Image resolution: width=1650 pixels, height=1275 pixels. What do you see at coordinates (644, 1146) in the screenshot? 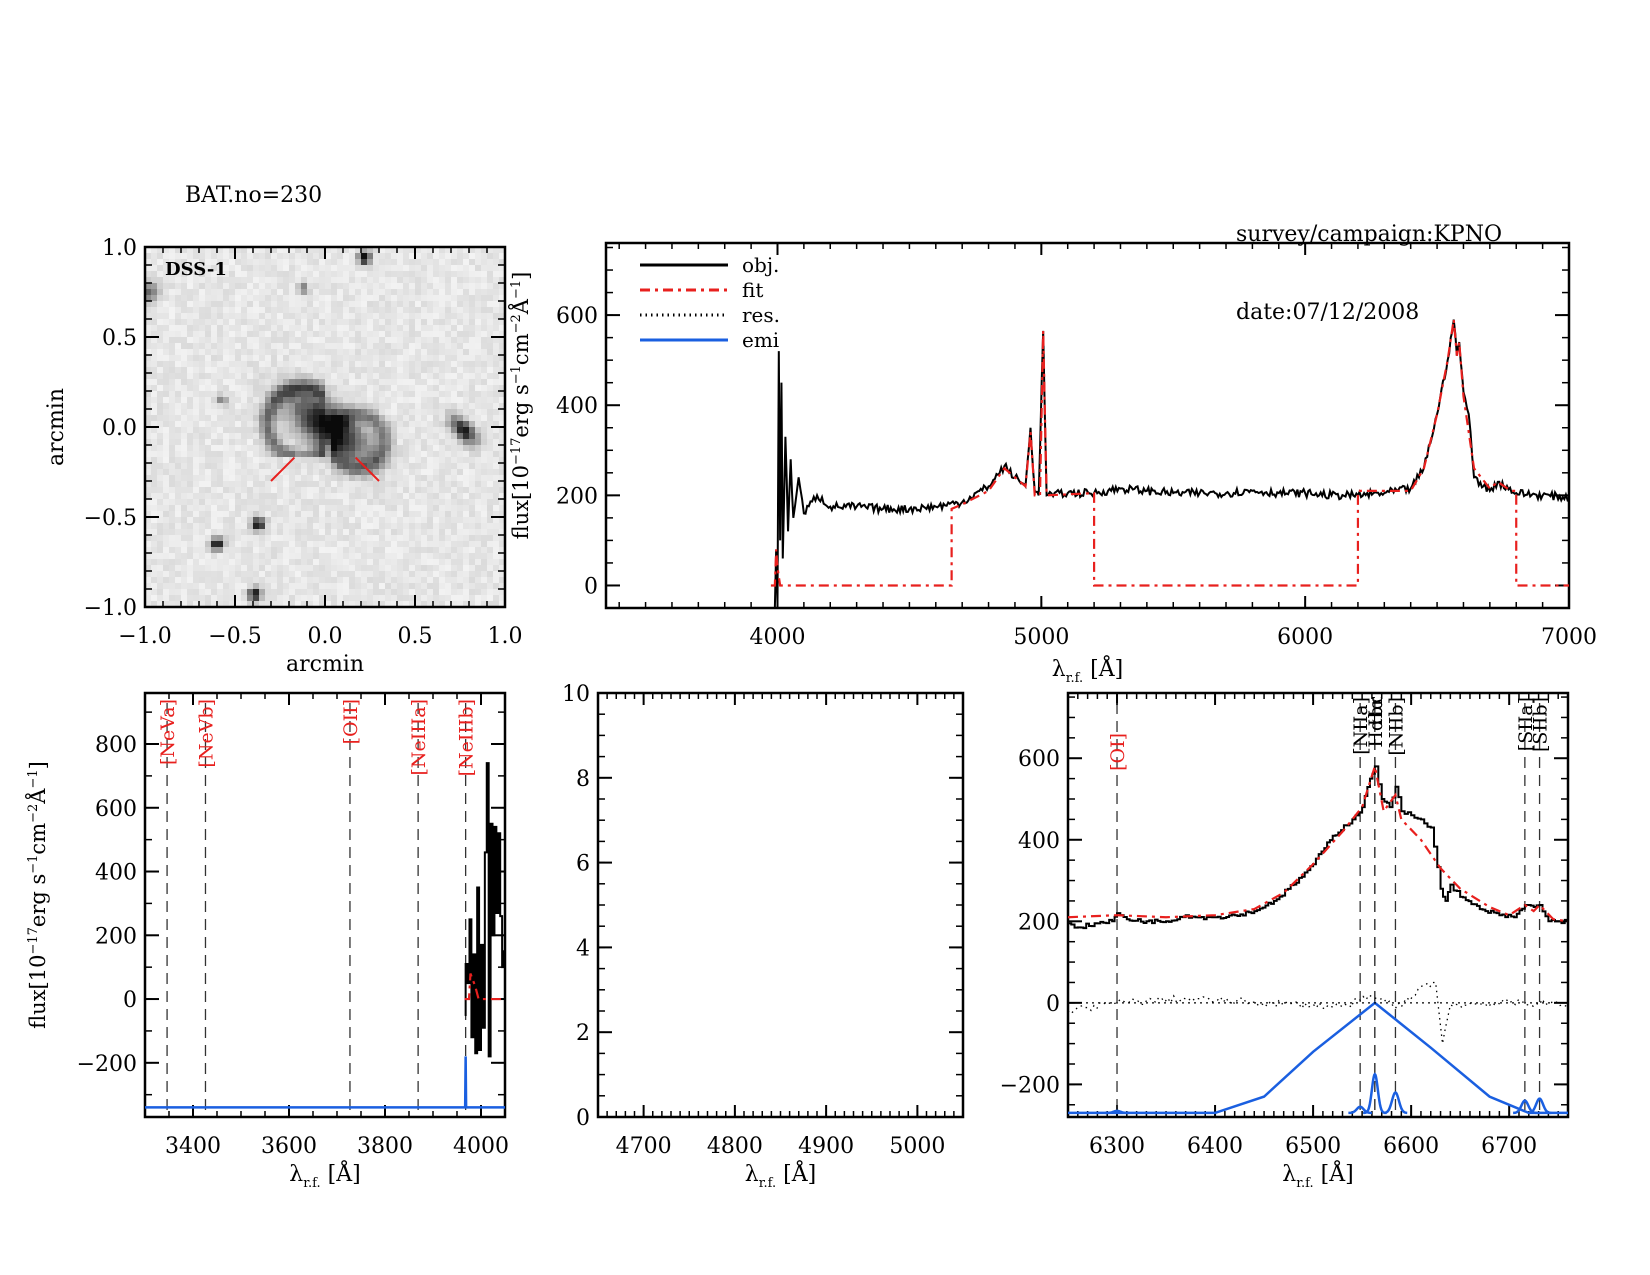
I see `x-tick-label: 4700` at bounding box center [644, 1146].